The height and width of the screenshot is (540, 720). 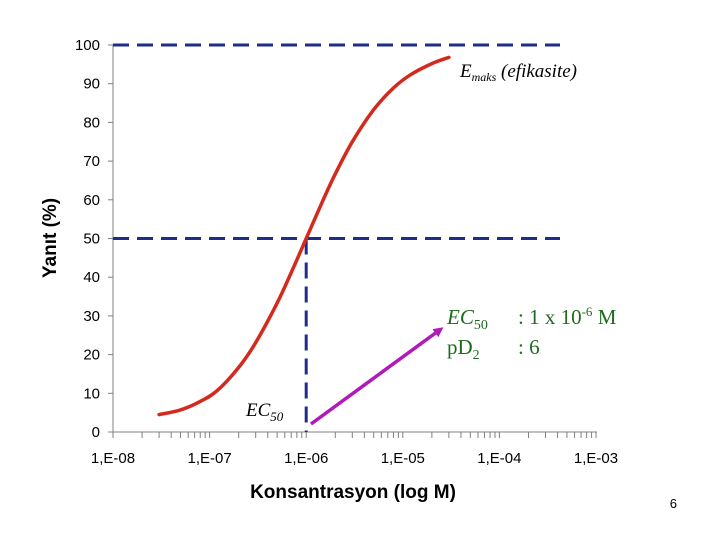 What do you see at coordinates (499, 458) in the screenshot?
I see `x-tick-label: 1,E-04` at bounding box center [499, 458].